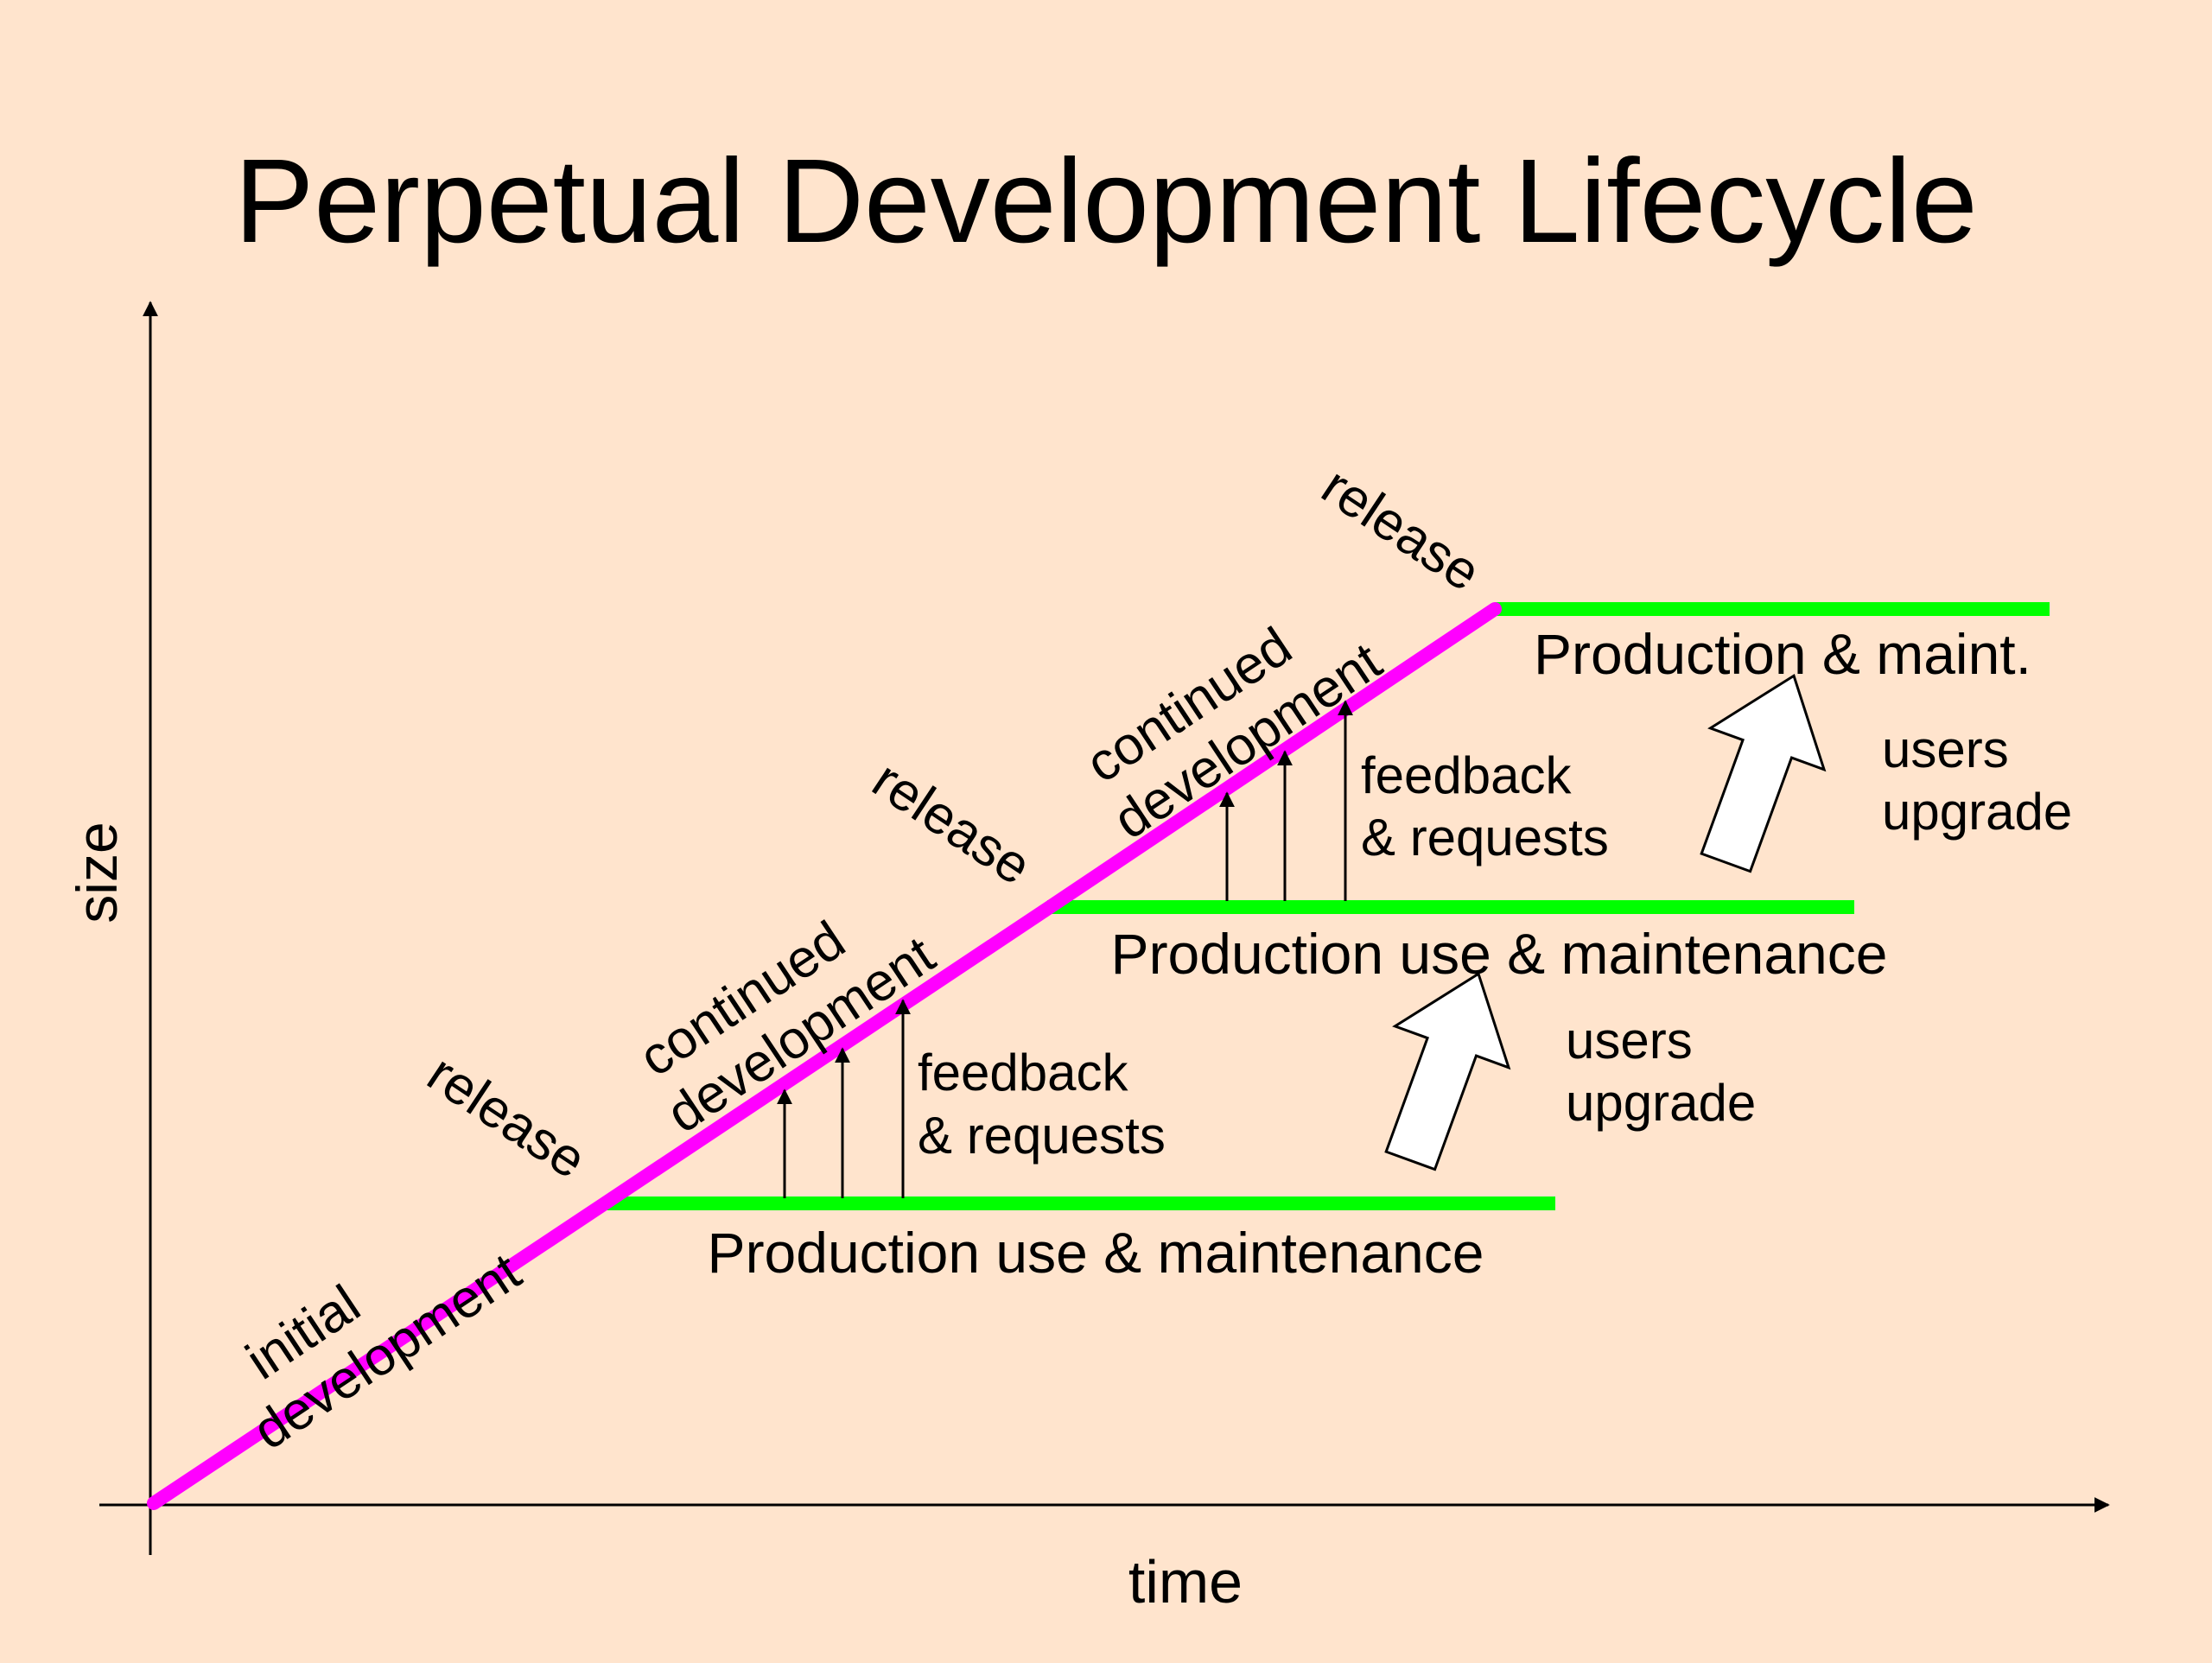 This screenshot has height=1663, width=2212. What do you see at coordinates (1499, 954) in the screenshot?
I see `production-label-2: Production use & maintenance` at bounding box center [1499, 954].